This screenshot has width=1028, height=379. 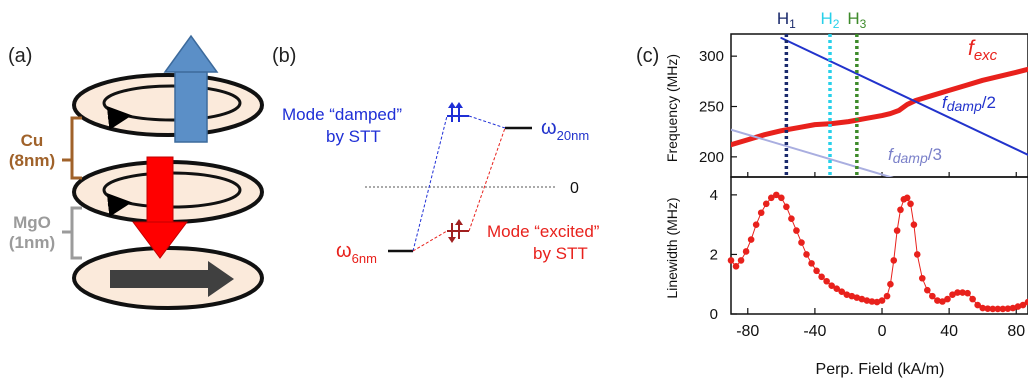 I want to click on bottom-disk, so click(x=168, y=278).